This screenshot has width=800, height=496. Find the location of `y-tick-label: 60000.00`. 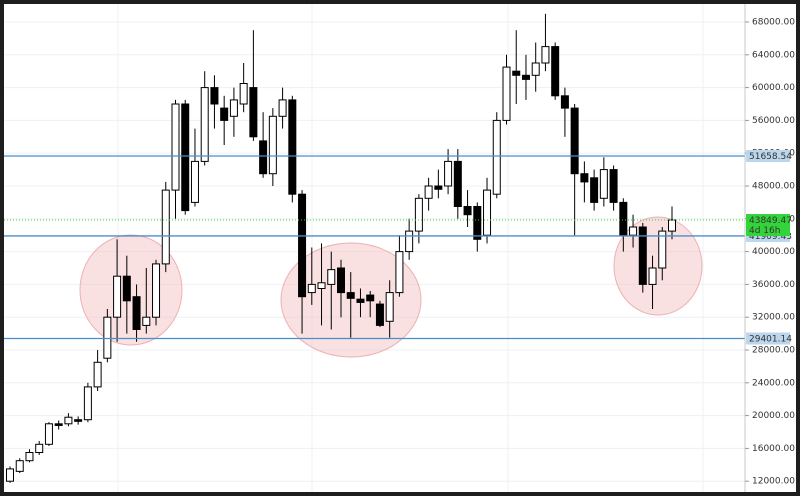

y-tick-label: 60000.00 is located at coordinates (773, 88).